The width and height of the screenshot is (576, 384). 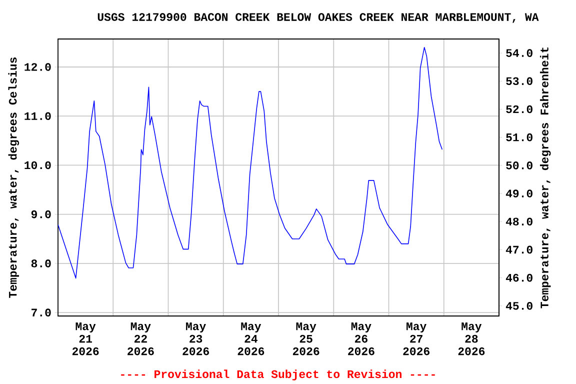 I want to click on y2-tick-label: 52.0, so click(x=519, y=109).